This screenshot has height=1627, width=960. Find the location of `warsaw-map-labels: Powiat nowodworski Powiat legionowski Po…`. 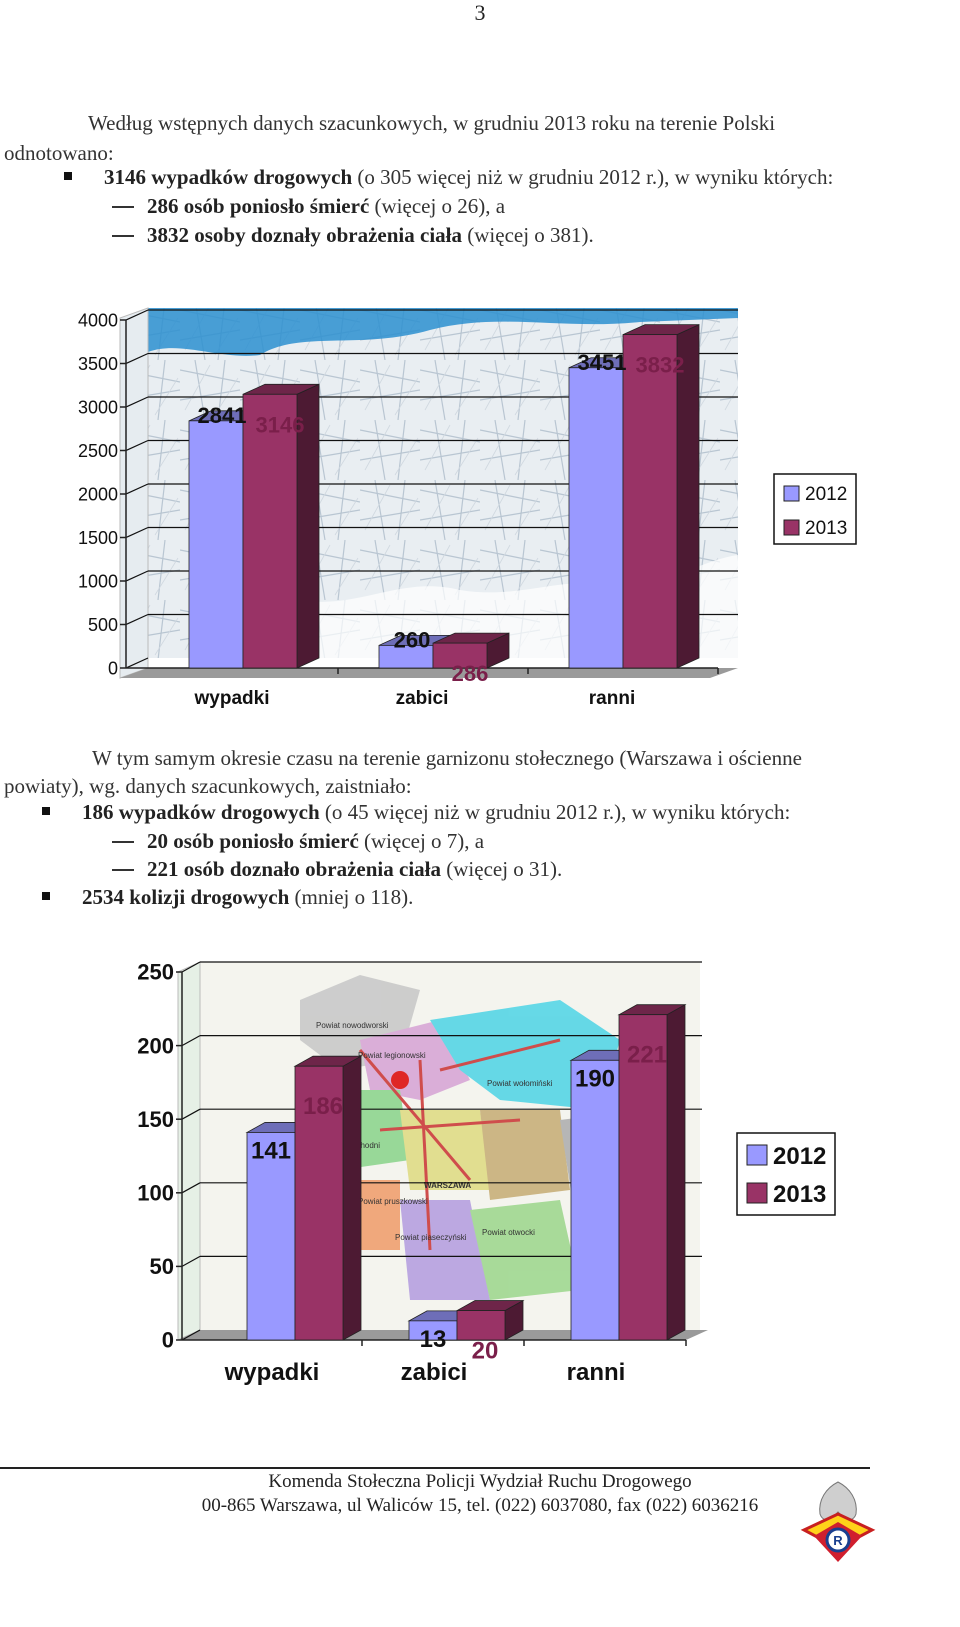

warsaw-map-labels: Powiat nowodworski Powiat legionowski Po… is located at coordinates (434, 1131).